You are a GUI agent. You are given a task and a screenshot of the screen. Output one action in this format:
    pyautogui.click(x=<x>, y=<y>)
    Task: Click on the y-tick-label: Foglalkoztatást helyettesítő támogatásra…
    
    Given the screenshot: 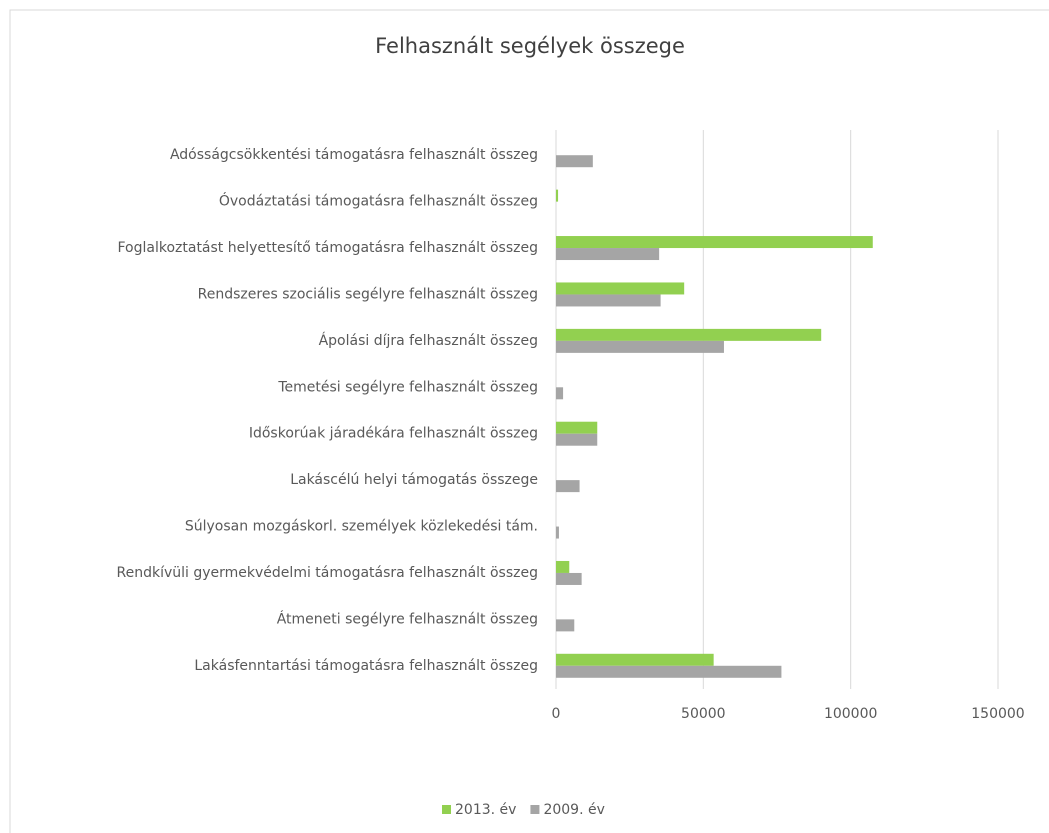 What is the action you would take?
    pyautogui.click(x=327, y=248)
    